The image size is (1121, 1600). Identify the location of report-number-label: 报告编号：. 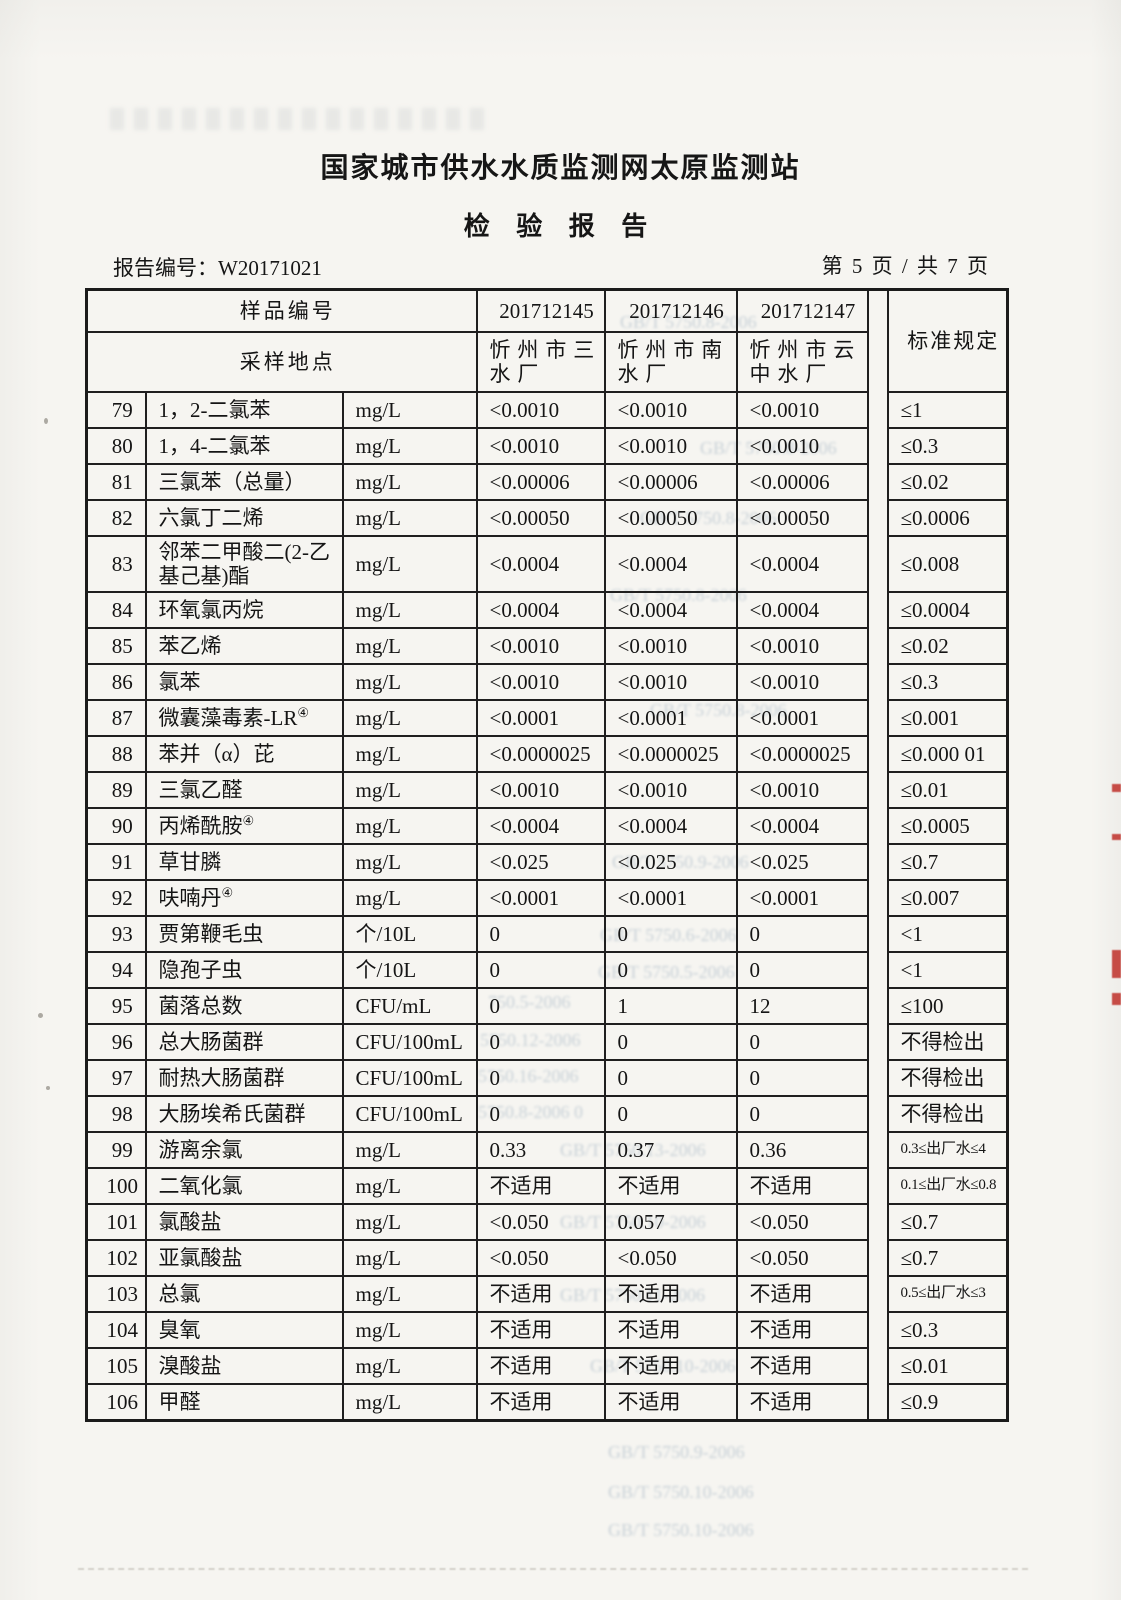
(165, 268).